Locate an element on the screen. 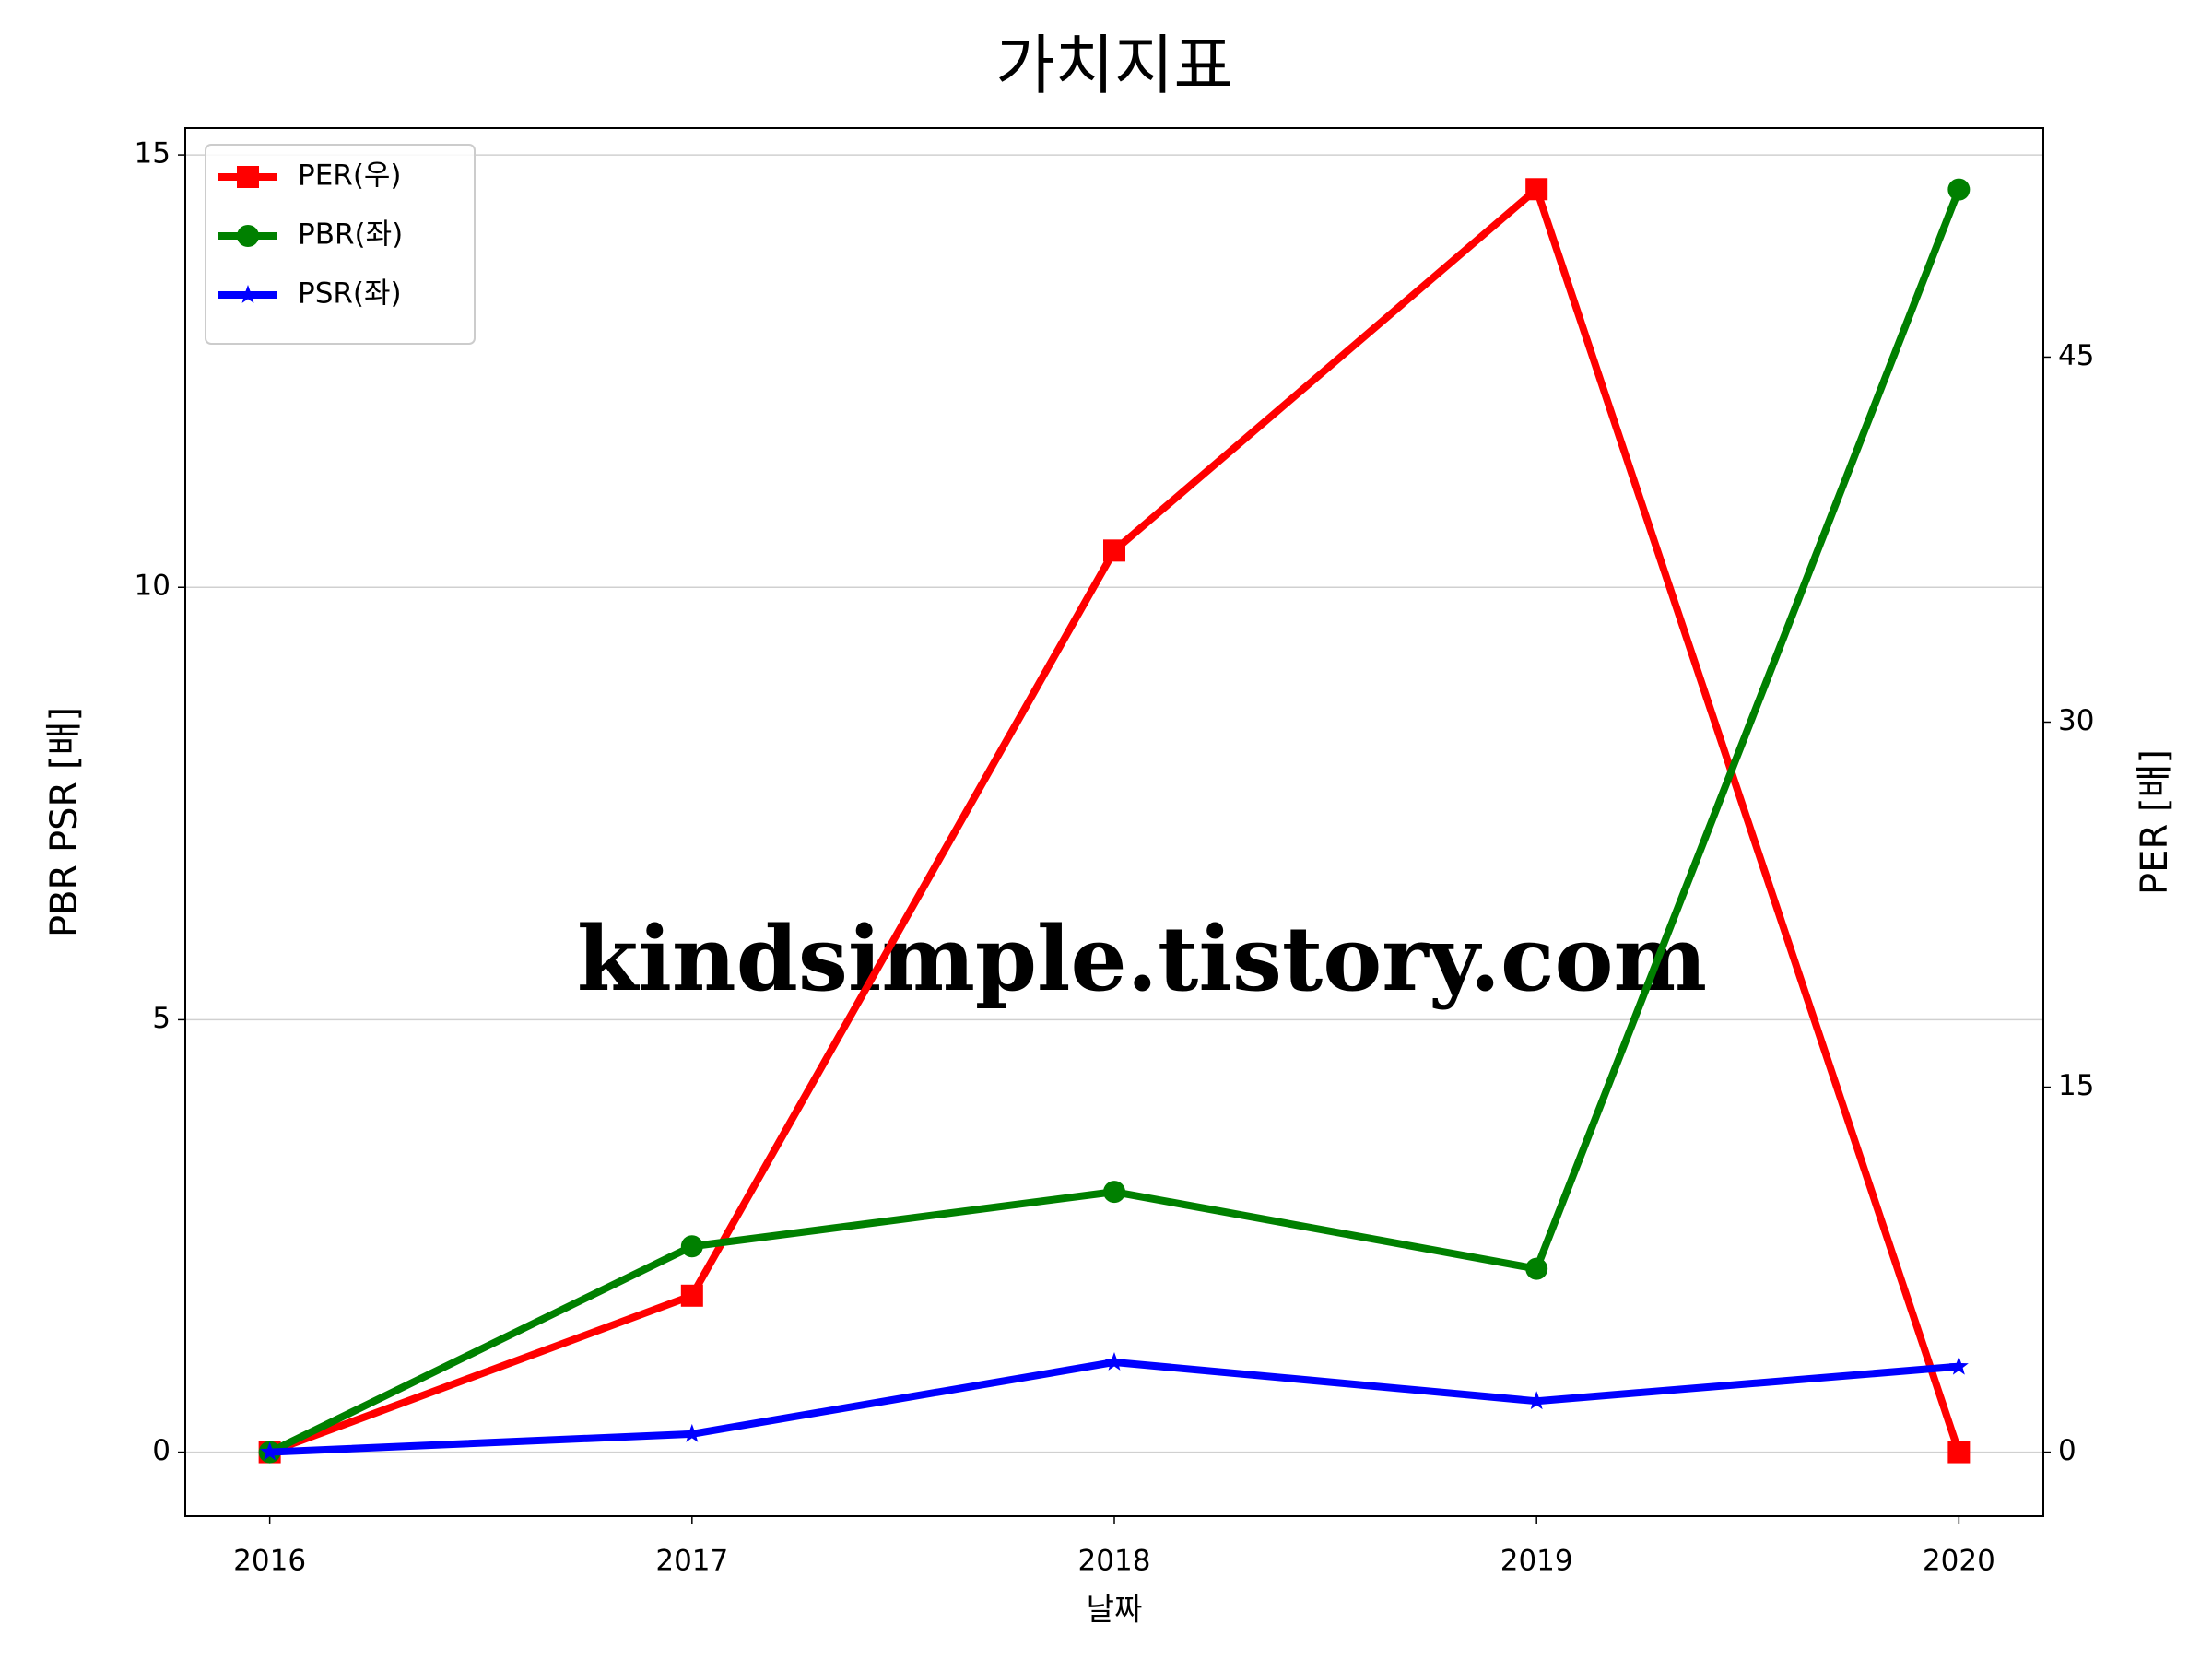 This screenshot has height=1659, width=2212. y-tick-label: 0 is located at coordinates (161, 1450).